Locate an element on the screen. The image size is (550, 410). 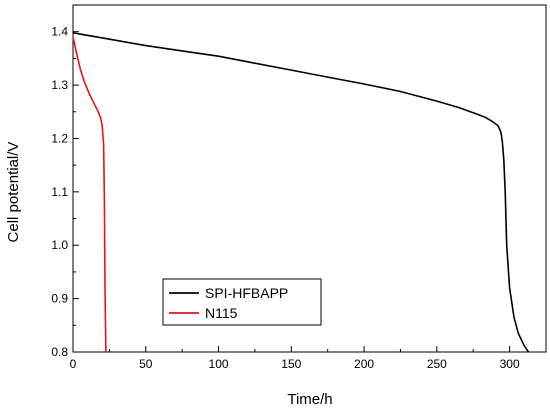
legend: SPI-HFBAPP N115 is located at coordinates (242, 302).